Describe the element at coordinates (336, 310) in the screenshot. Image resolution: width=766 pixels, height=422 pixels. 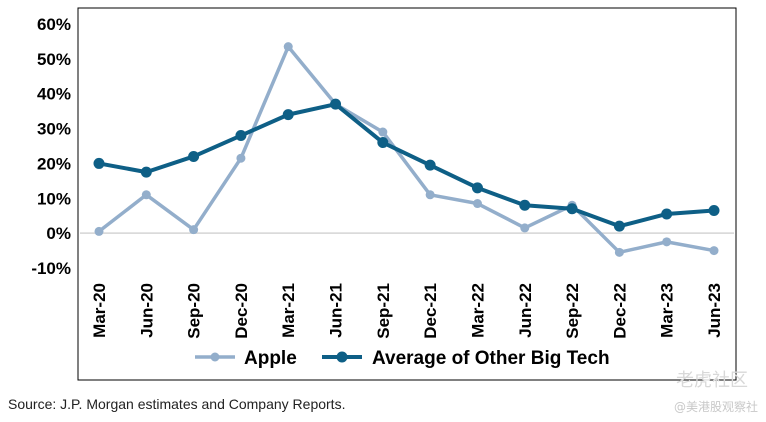
I see `x-tick-label: Jun-21` at that location.